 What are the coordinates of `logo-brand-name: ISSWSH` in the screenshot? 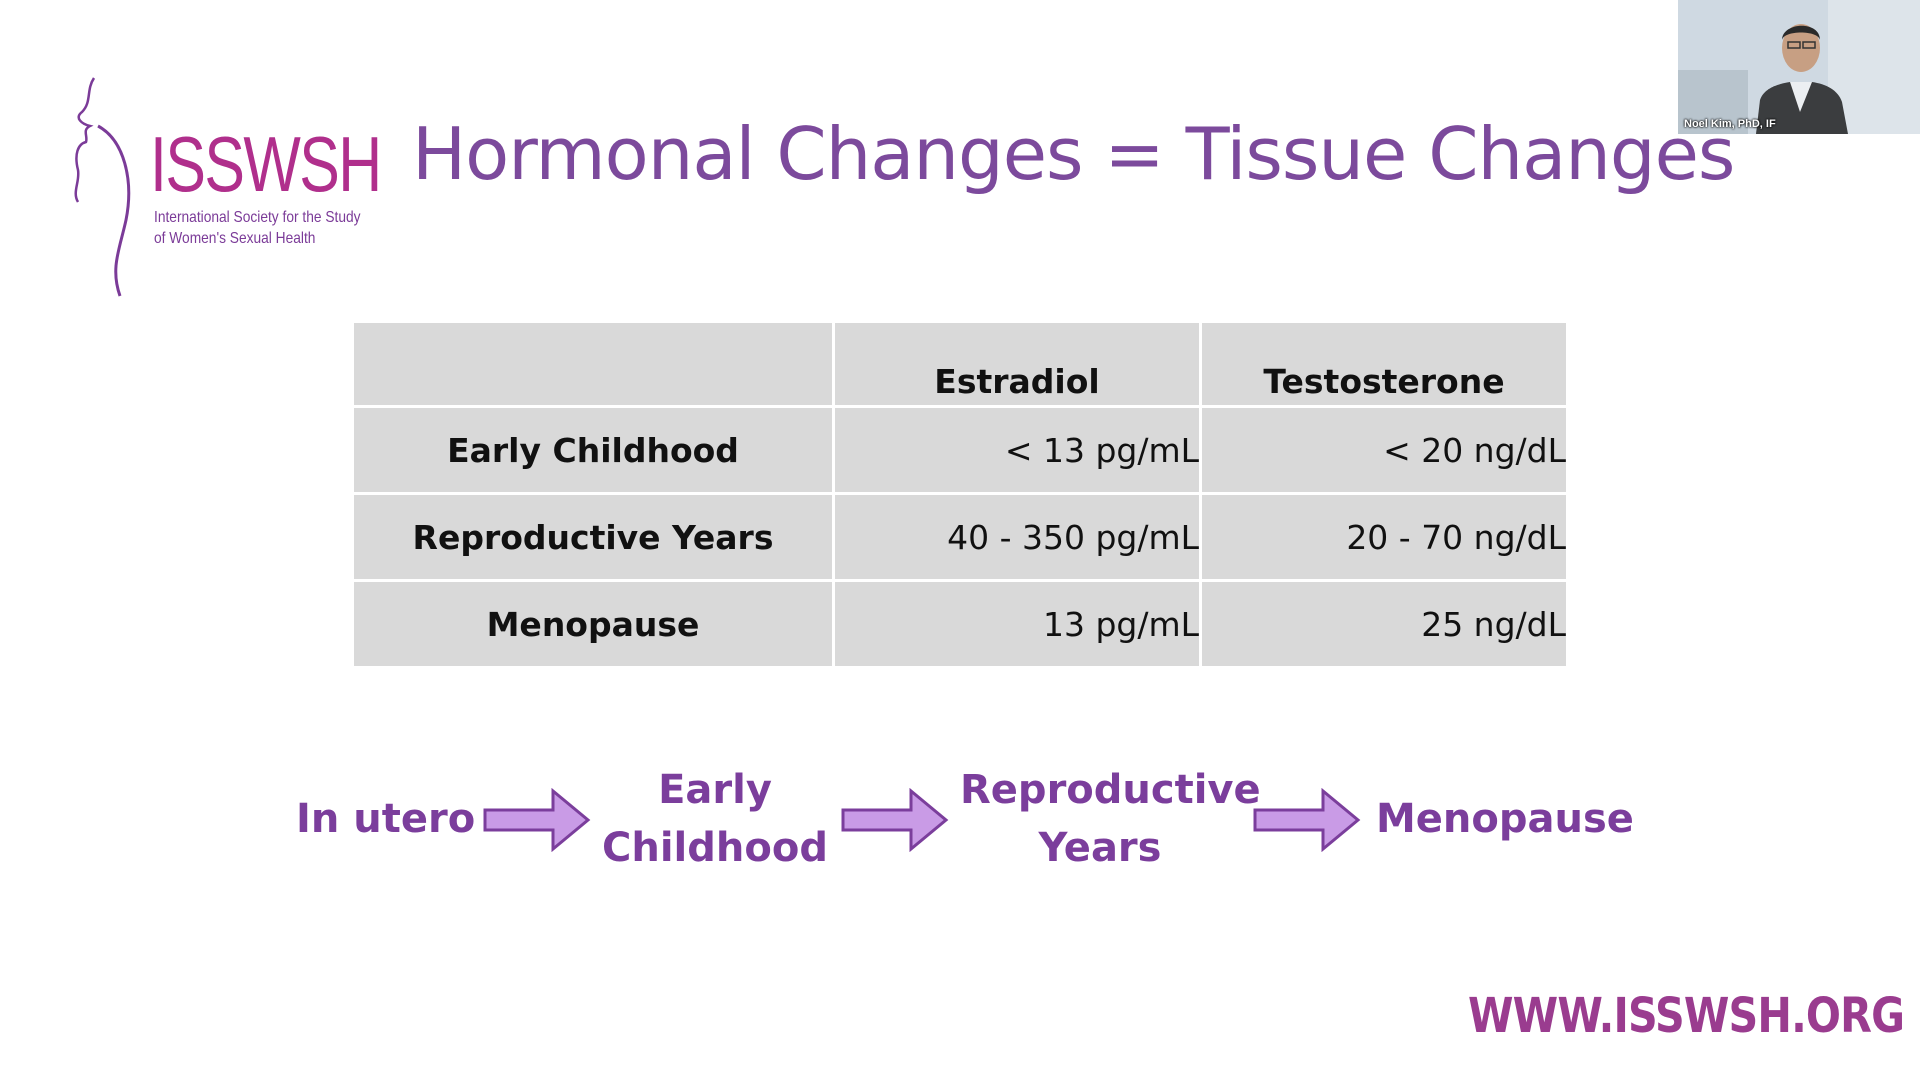 It's located at (266, 164).